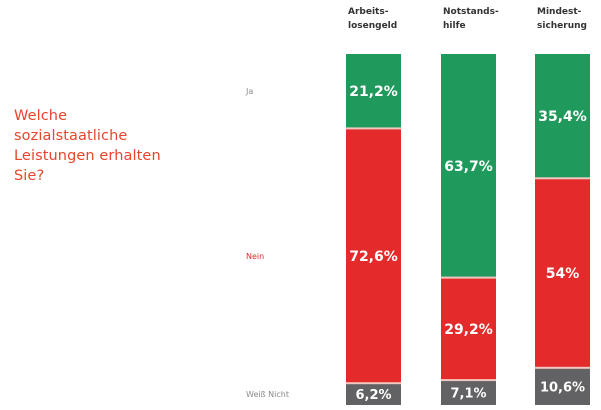  I want to click on data-label: 54%, so click(563, 274).